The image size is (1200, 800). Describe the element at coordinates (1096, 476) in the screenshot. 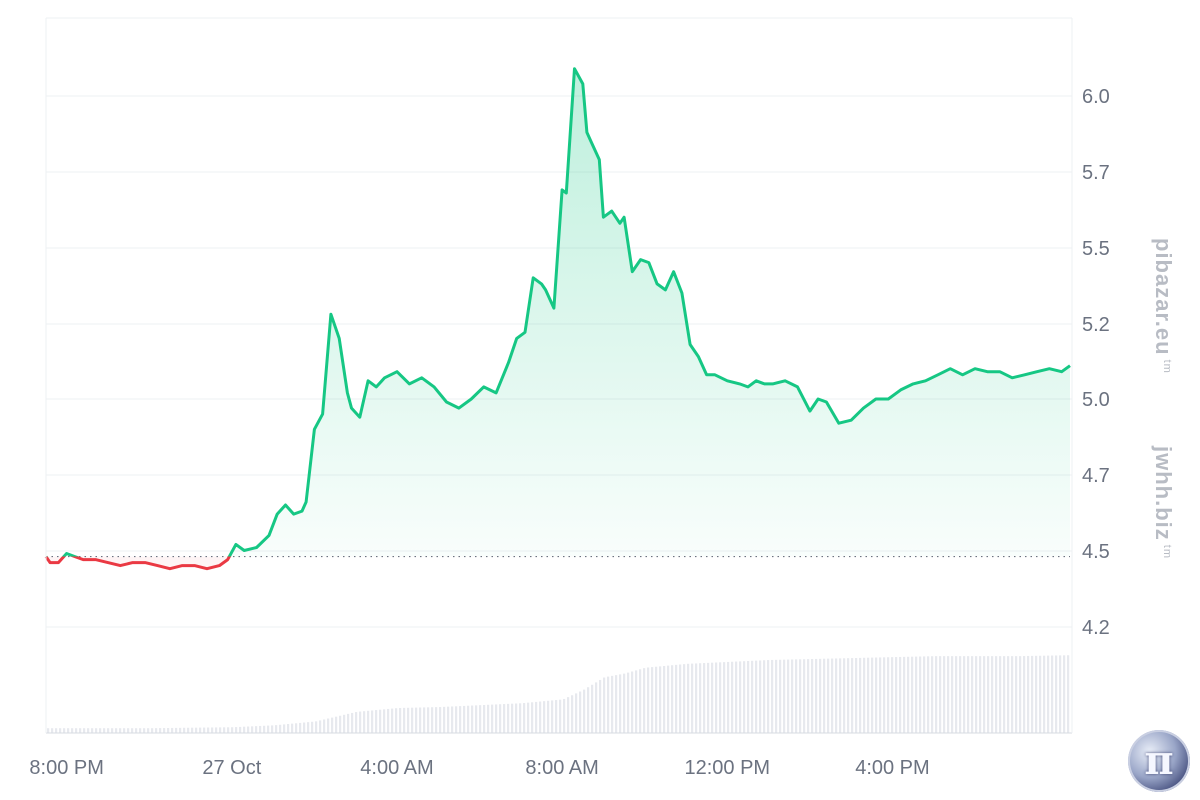

I see `y-tick-label: 4.7` at that location.